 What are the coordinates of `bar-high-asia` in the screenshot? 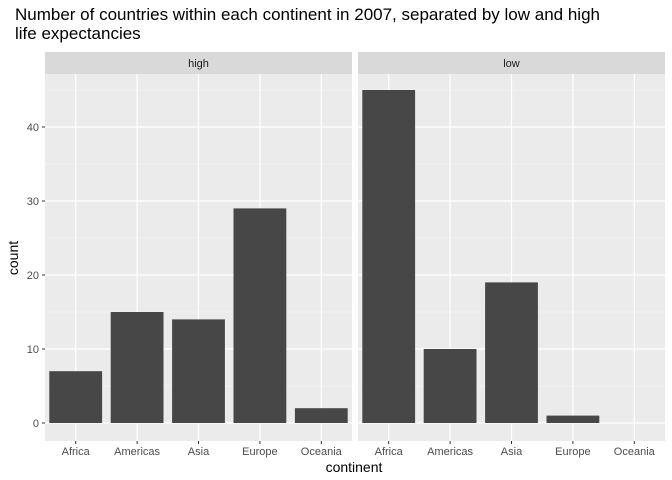 It's located at (198, 371).